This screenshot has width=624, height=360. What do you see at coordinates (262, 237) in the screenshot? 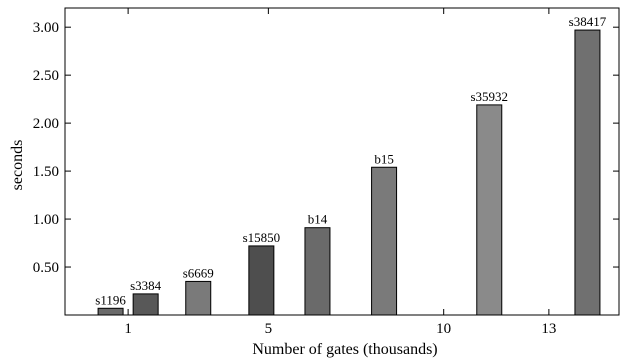
I see `bar-label-s15850: s15850` at bounding box center [262, 237].